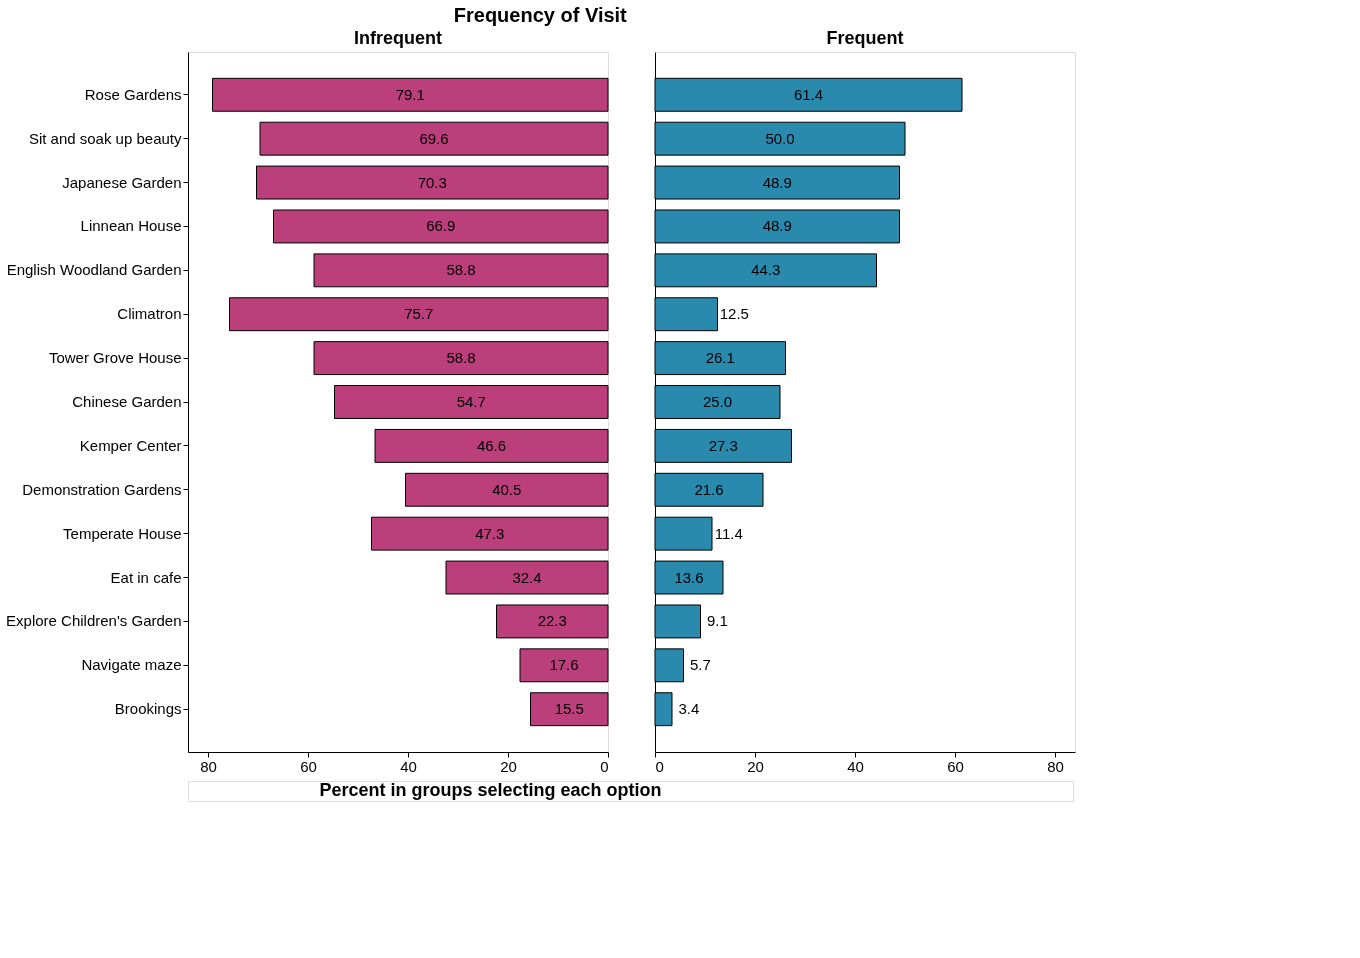 This screenshot has height=958, width=1360. Describe the element at coordinates (115, 358) in the screenshot. I see `y-tick-label: Tower Grove House` at that location.